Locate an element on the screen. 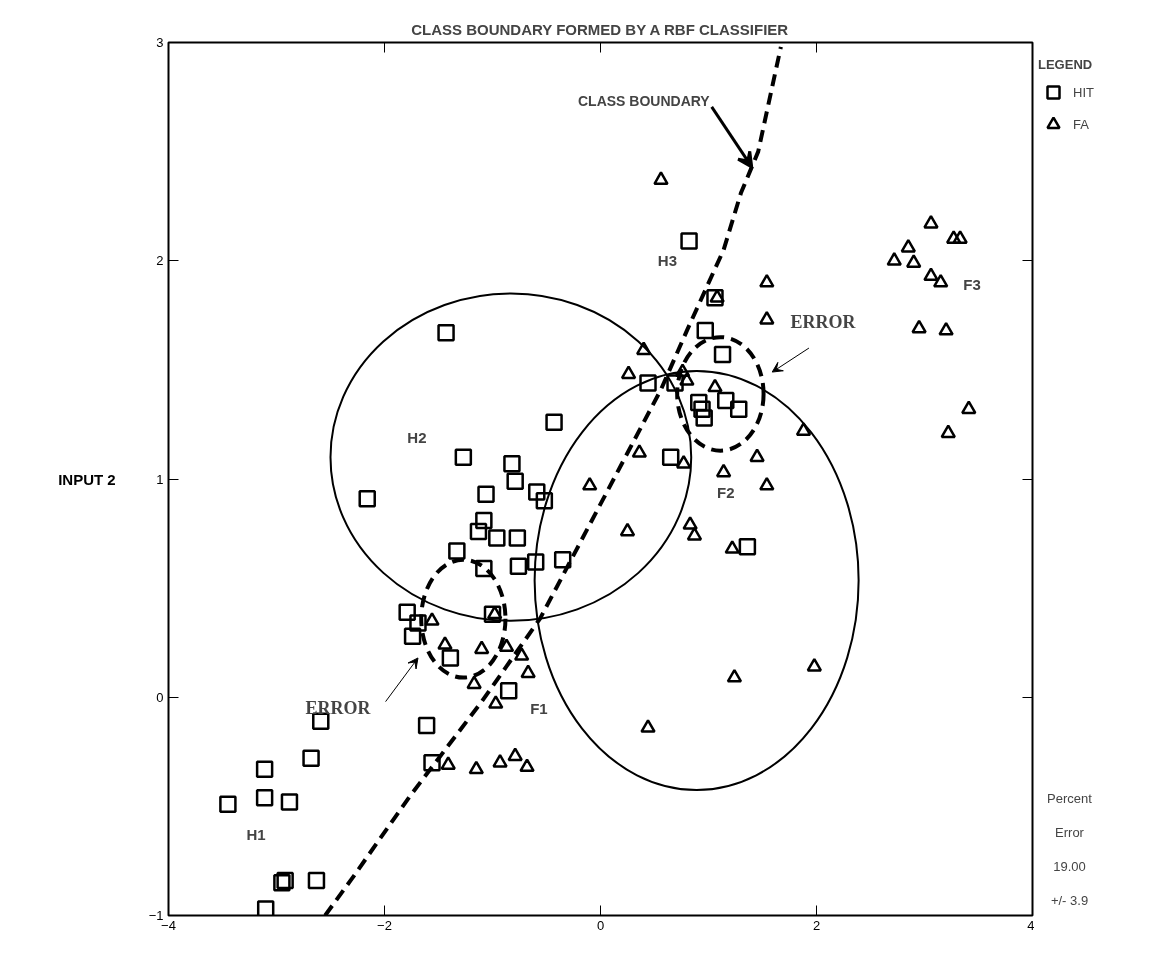 The image size is (1159, 968). text: +/- 3.9 is located at coordinates (1069, 900).